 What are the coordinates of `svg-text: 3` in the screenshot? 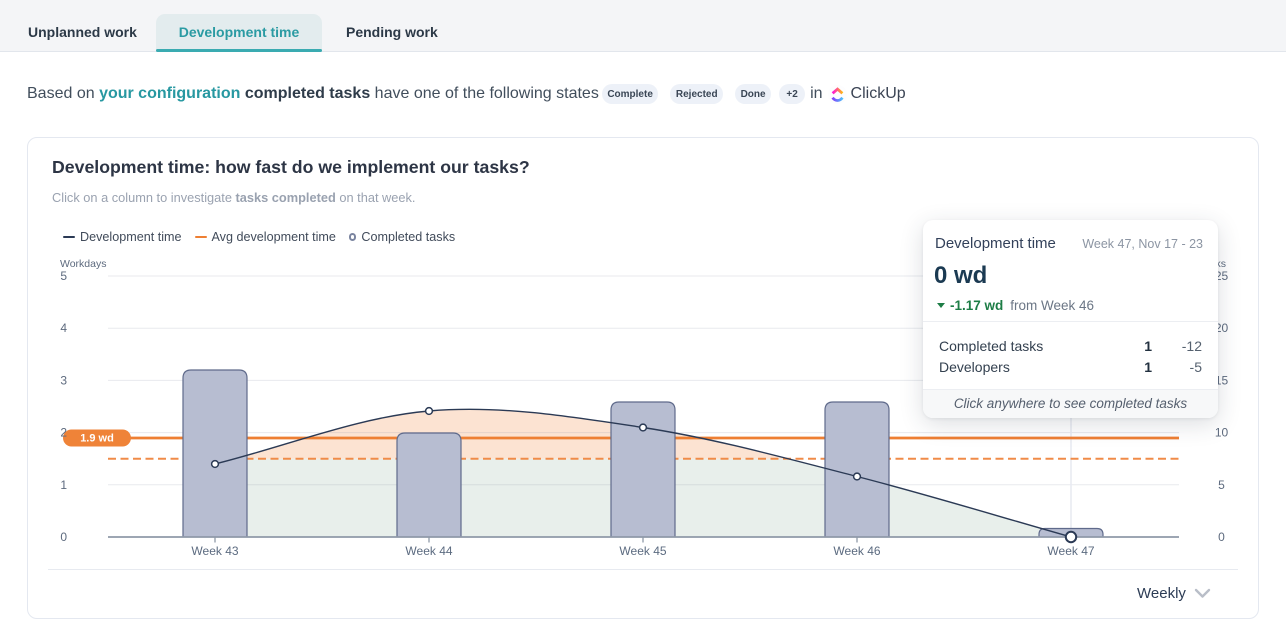 It's located at (63, 380).